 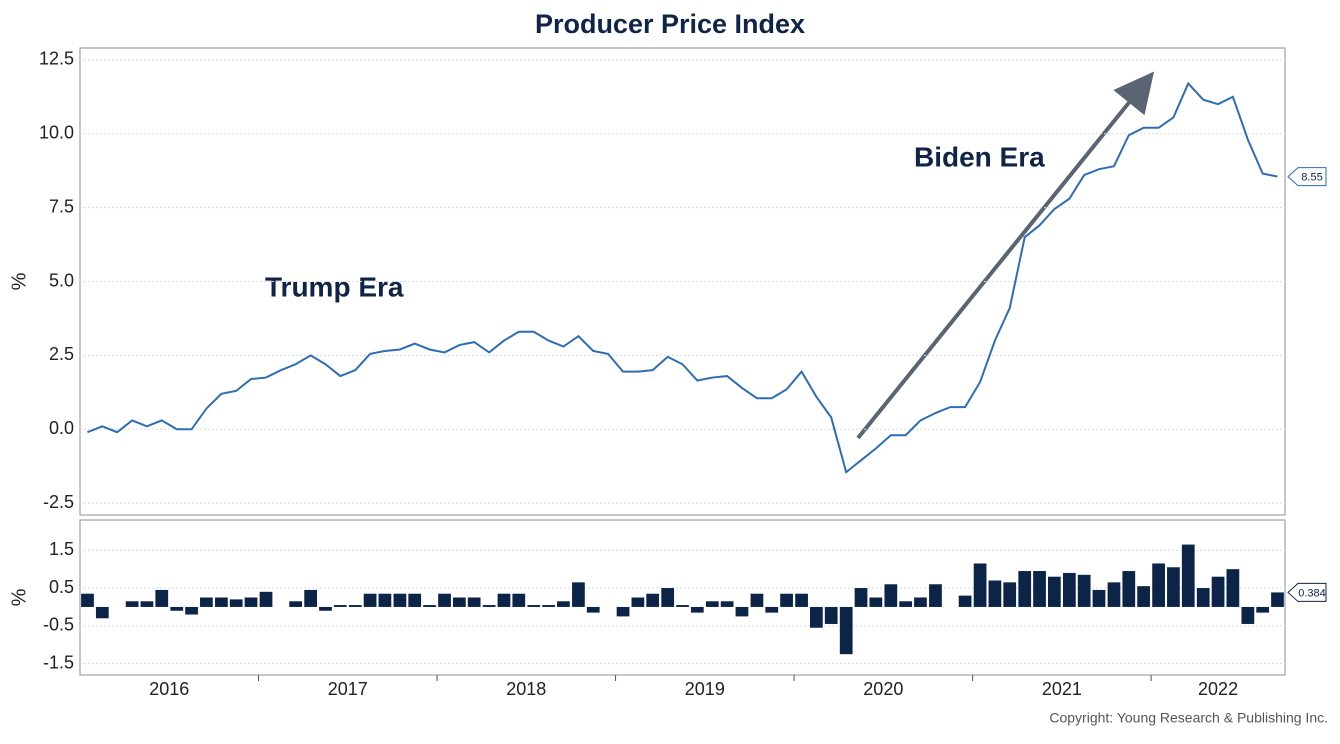 What do you see at coordinates (58, 625) in the screenshot?
I see `y-tick-label: -0.5` at bounding box center [58, 625].